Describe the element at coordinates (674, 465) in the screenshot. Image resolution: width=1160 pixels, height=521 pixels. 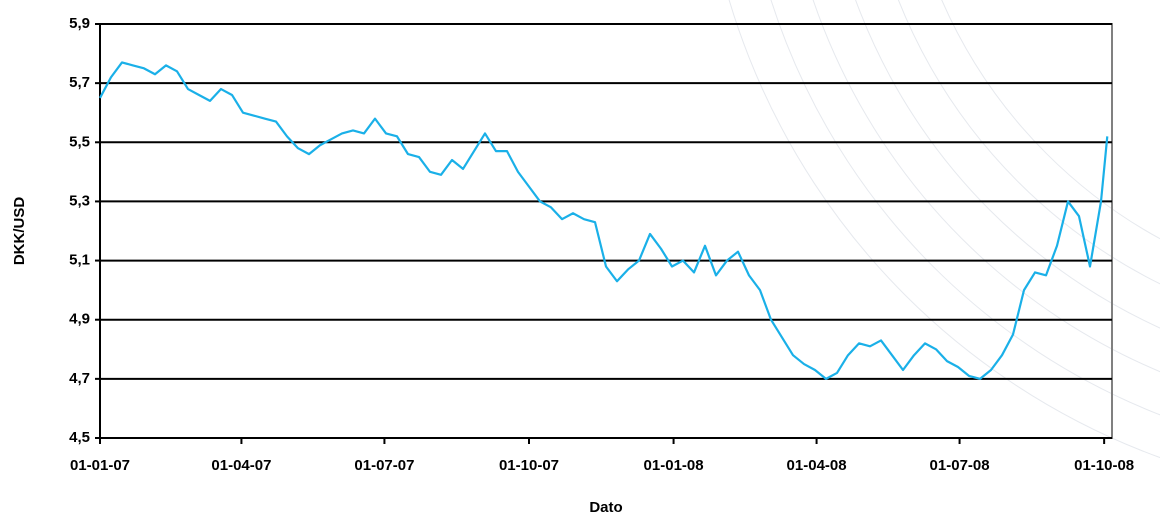
I see `x-tick-label: 01-01-08` at that location.